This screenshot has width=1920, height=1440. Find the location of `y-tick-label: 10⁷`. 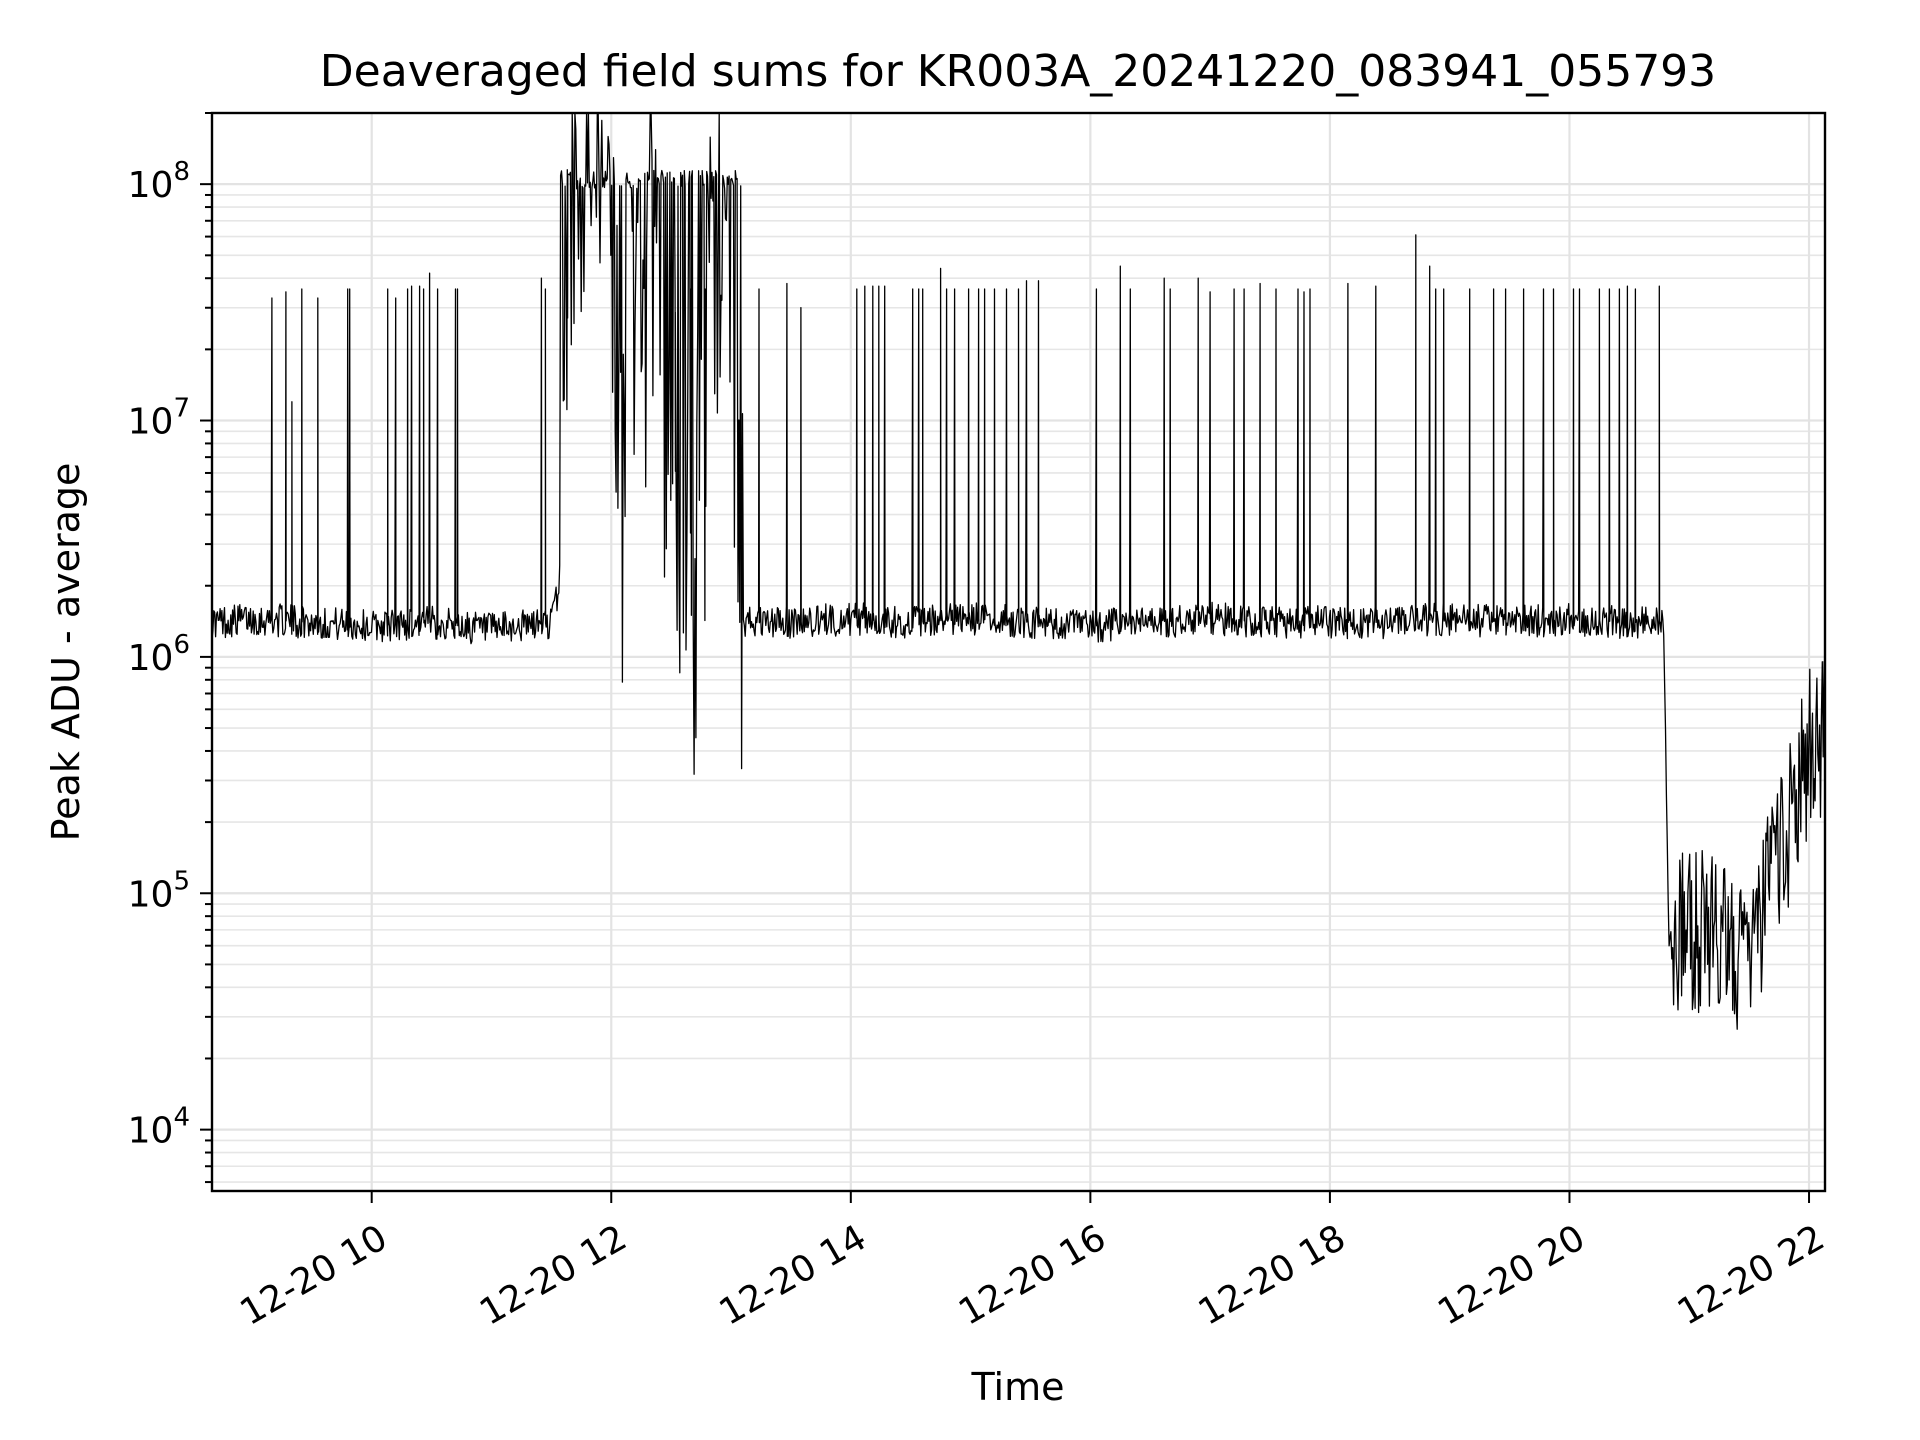

y-tick-label: 10⁷ is located at coordinates (159, 418).